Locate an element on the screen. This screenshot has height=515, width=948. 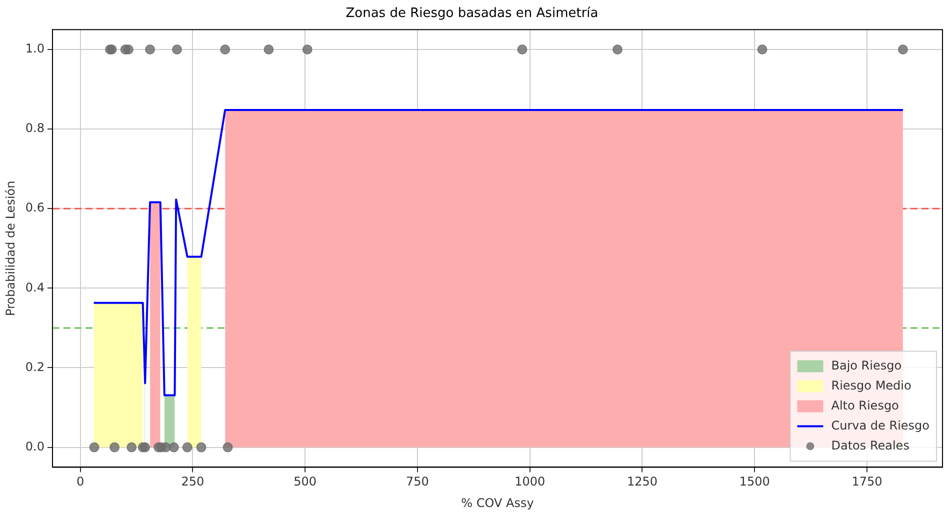
x-tick-label: 1250 is located at coordinates (642, 481).